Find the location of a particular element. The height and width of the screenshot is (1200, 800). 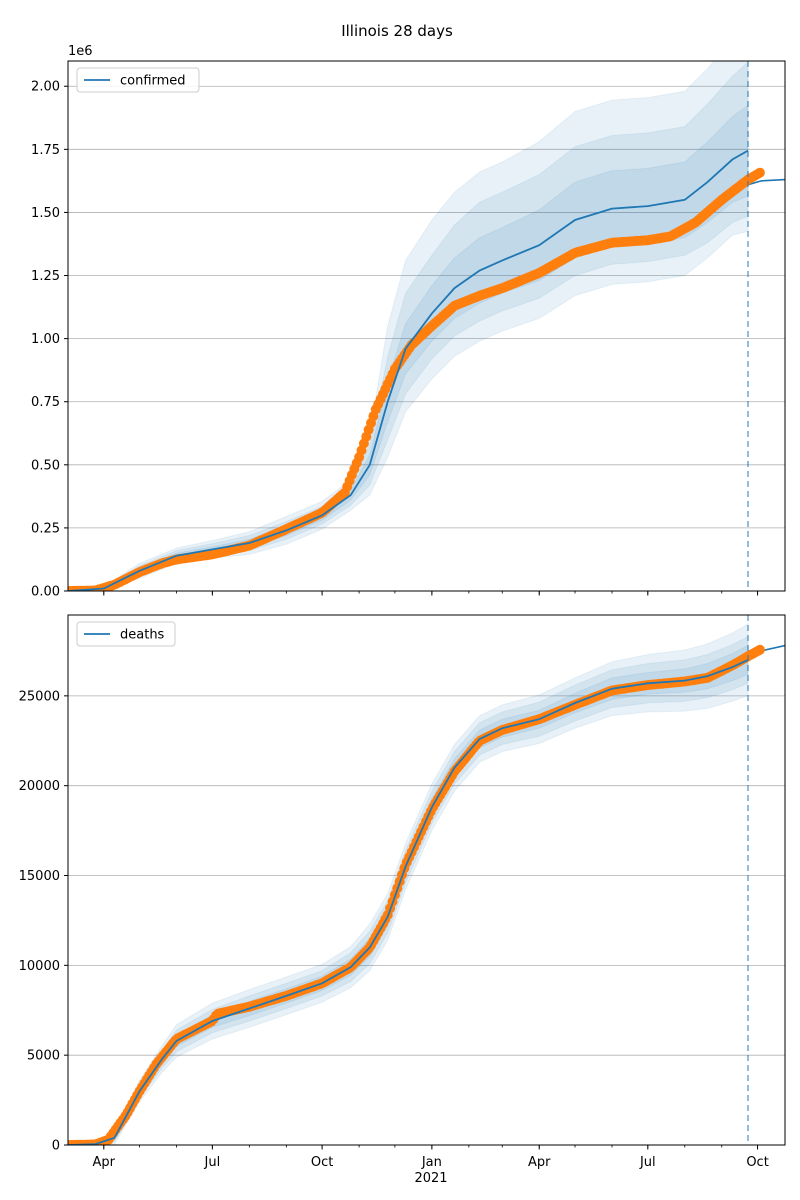

y-tick-label: 0.25 is located at coordinates (45, 528).